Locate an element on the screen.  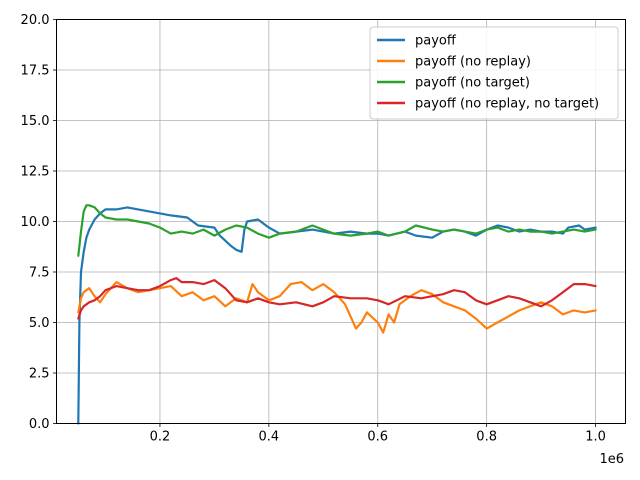
x-tick-label: 0.8 is located at coordinates (486, 437).